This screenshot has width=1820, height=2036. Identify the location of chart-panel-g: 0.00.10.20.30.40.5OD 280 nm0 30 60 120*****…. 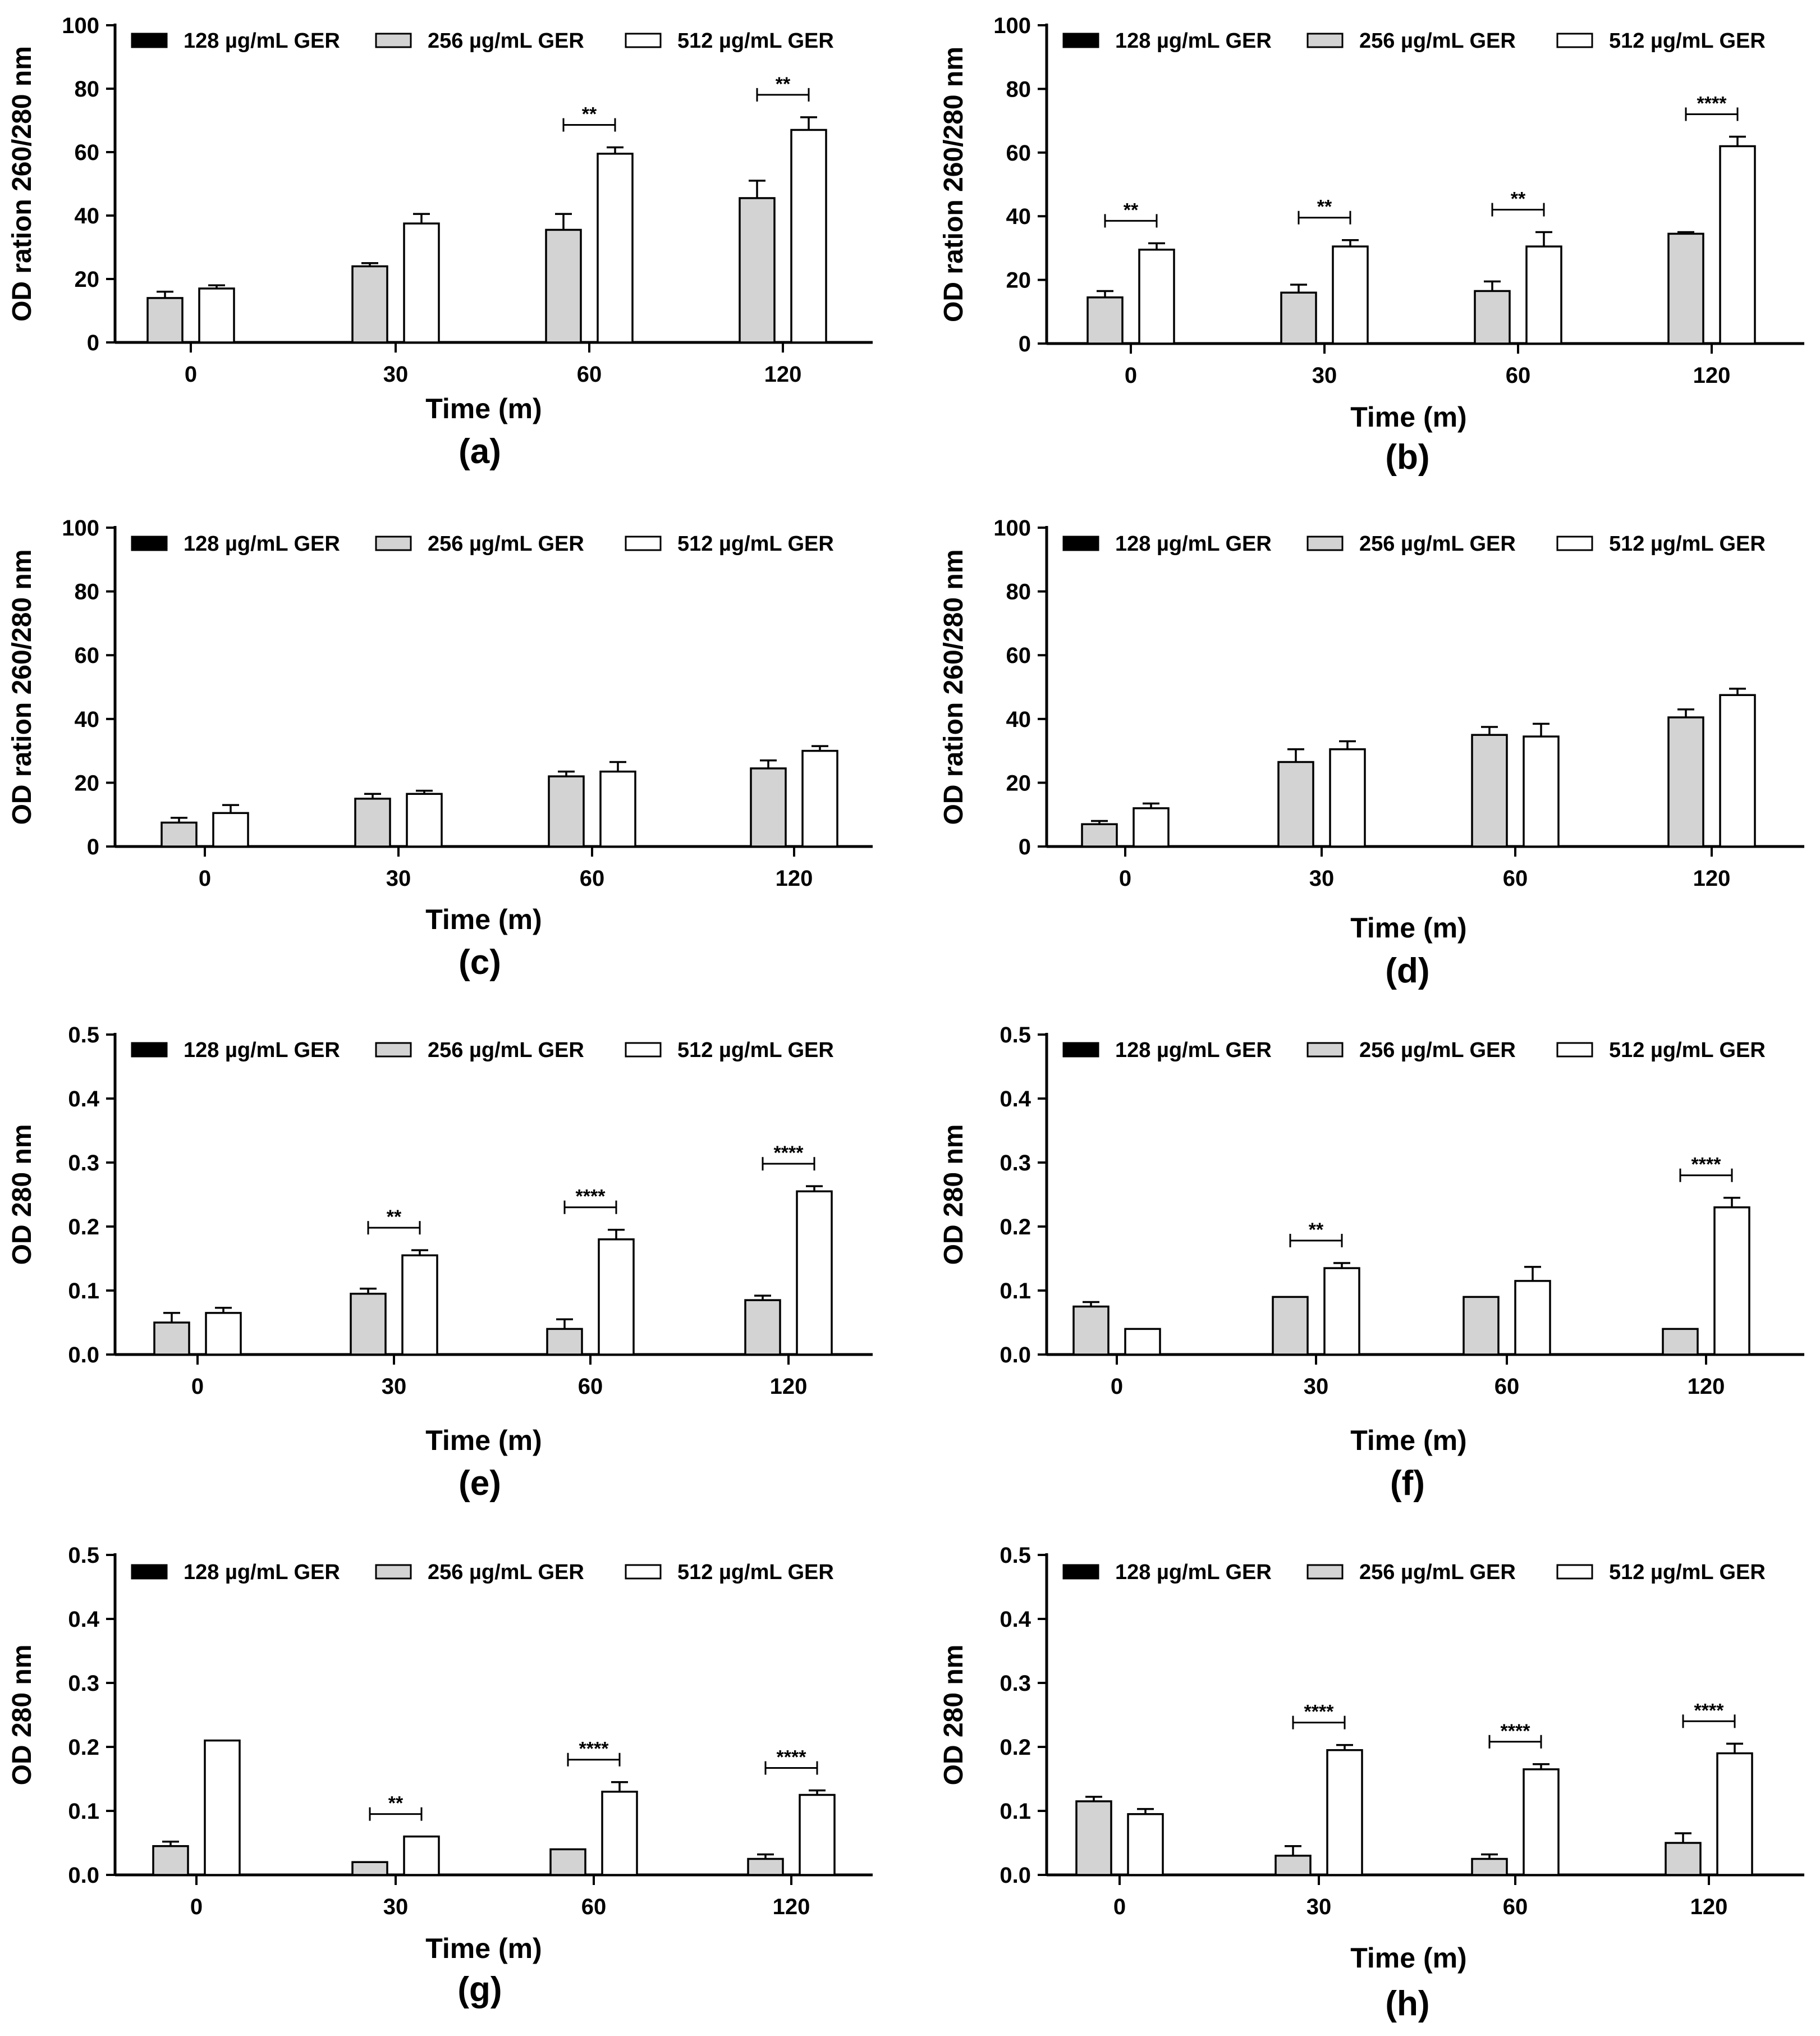
(440, 1776).